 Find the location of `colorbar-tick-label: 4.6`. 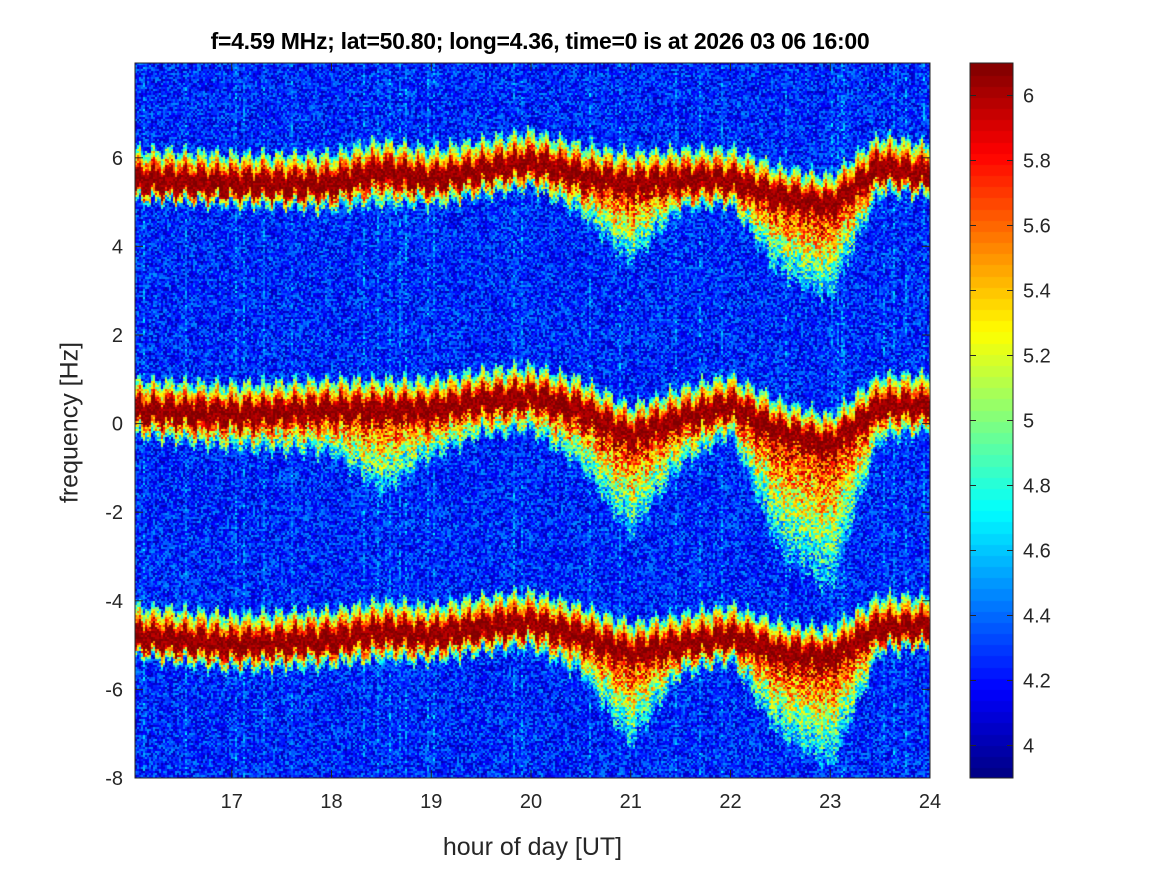

colorbar-tick-label: 4.6 is located at coordinates (1037, 552).